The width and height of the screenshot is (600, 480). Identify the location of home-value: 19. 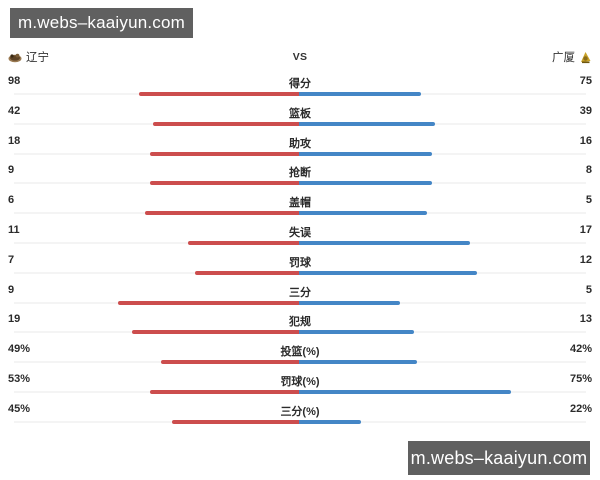
(14, 319).